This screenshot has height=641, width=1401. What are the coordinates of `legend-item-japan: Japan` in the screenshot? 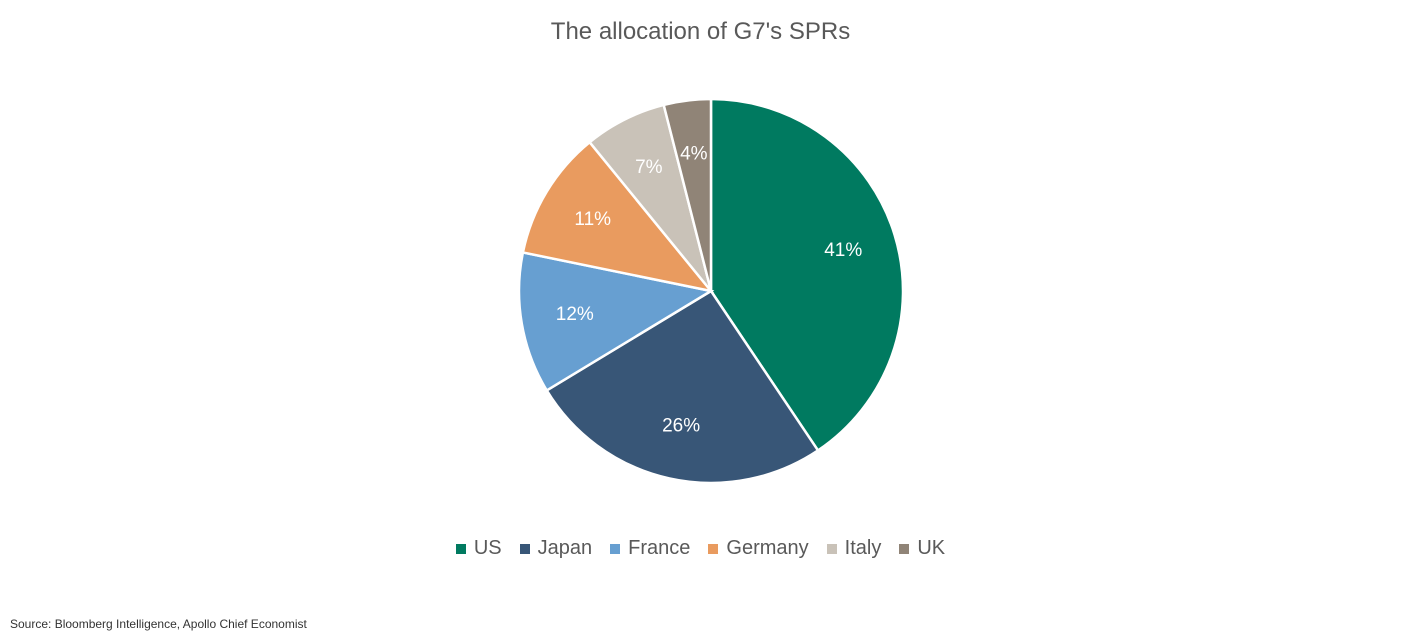 It's located at (556, 548).